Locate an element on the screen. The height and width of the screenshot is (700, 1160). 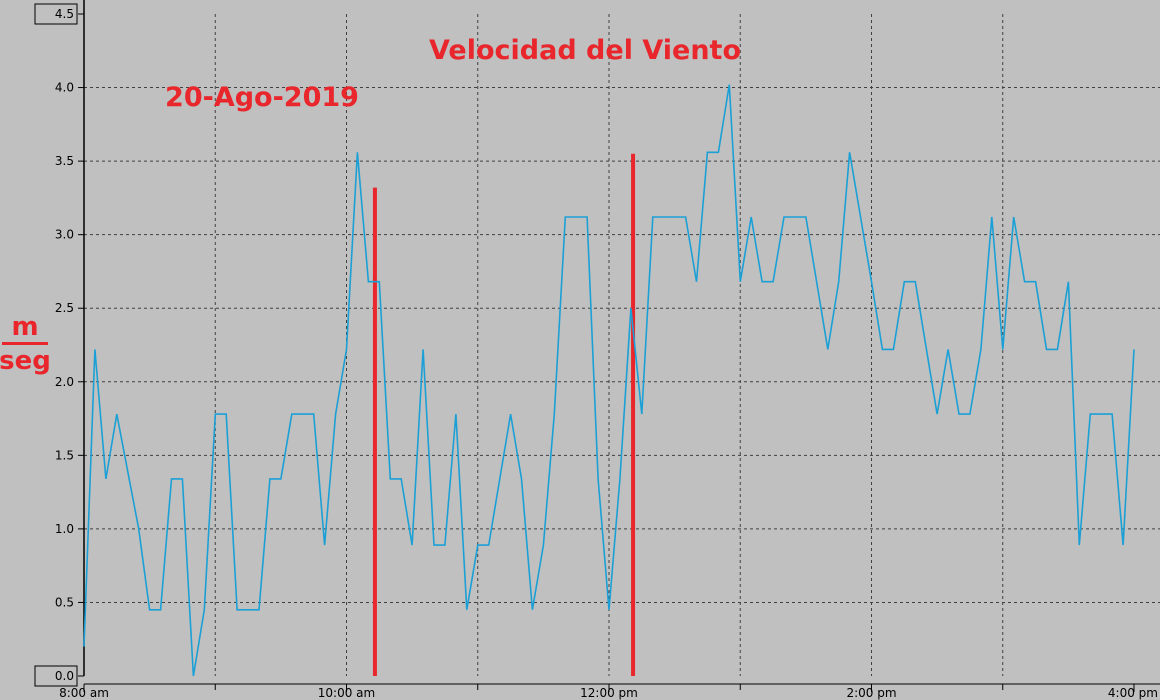
y-tick-label: 2.0 is located at coordinates (64, 382).